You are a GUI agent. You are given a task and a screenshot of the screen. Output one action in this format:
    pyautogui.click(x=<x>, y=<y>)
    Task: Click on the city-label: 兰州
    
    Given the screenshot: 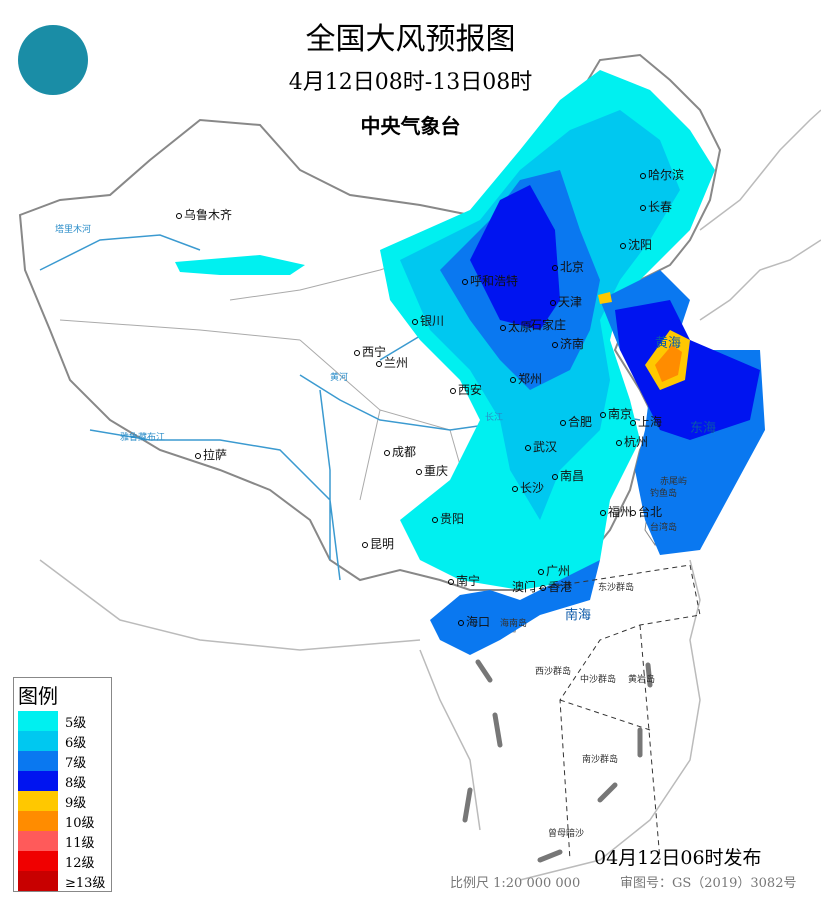 What is the action you would take?
    pyautogui.click(x=392, y=362)
    